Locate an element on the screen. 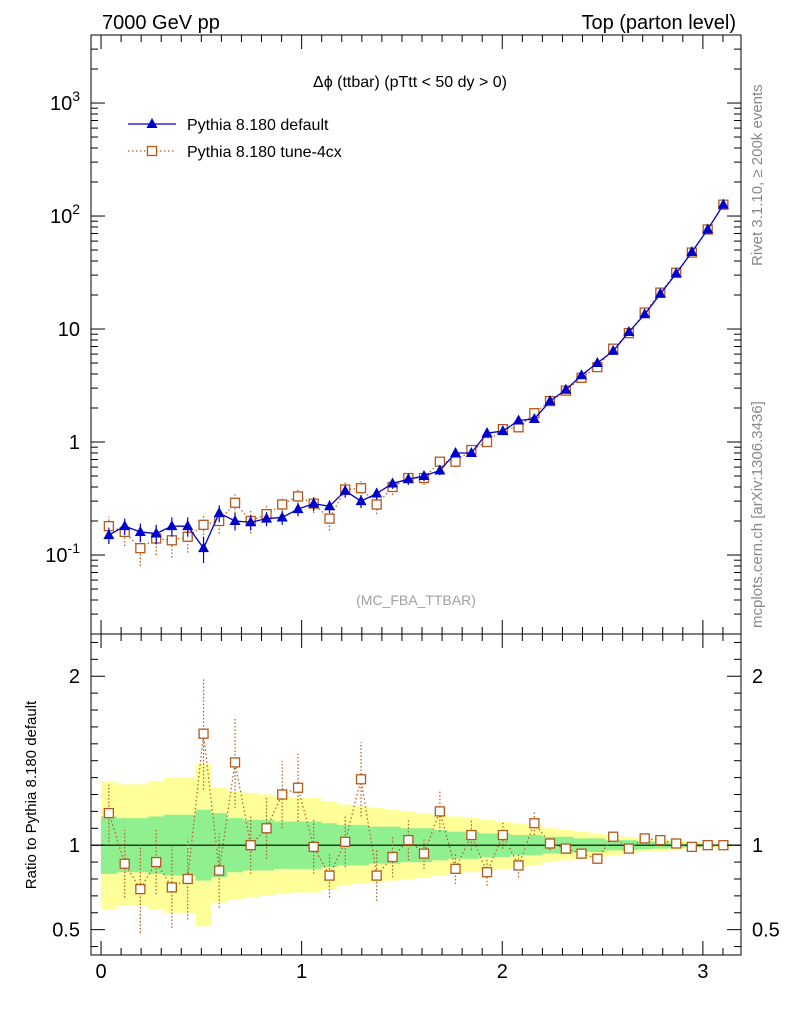 This screenshot has width=786, height=1024. main-y-tick-label: 102 is located at coordinates (65, 214).